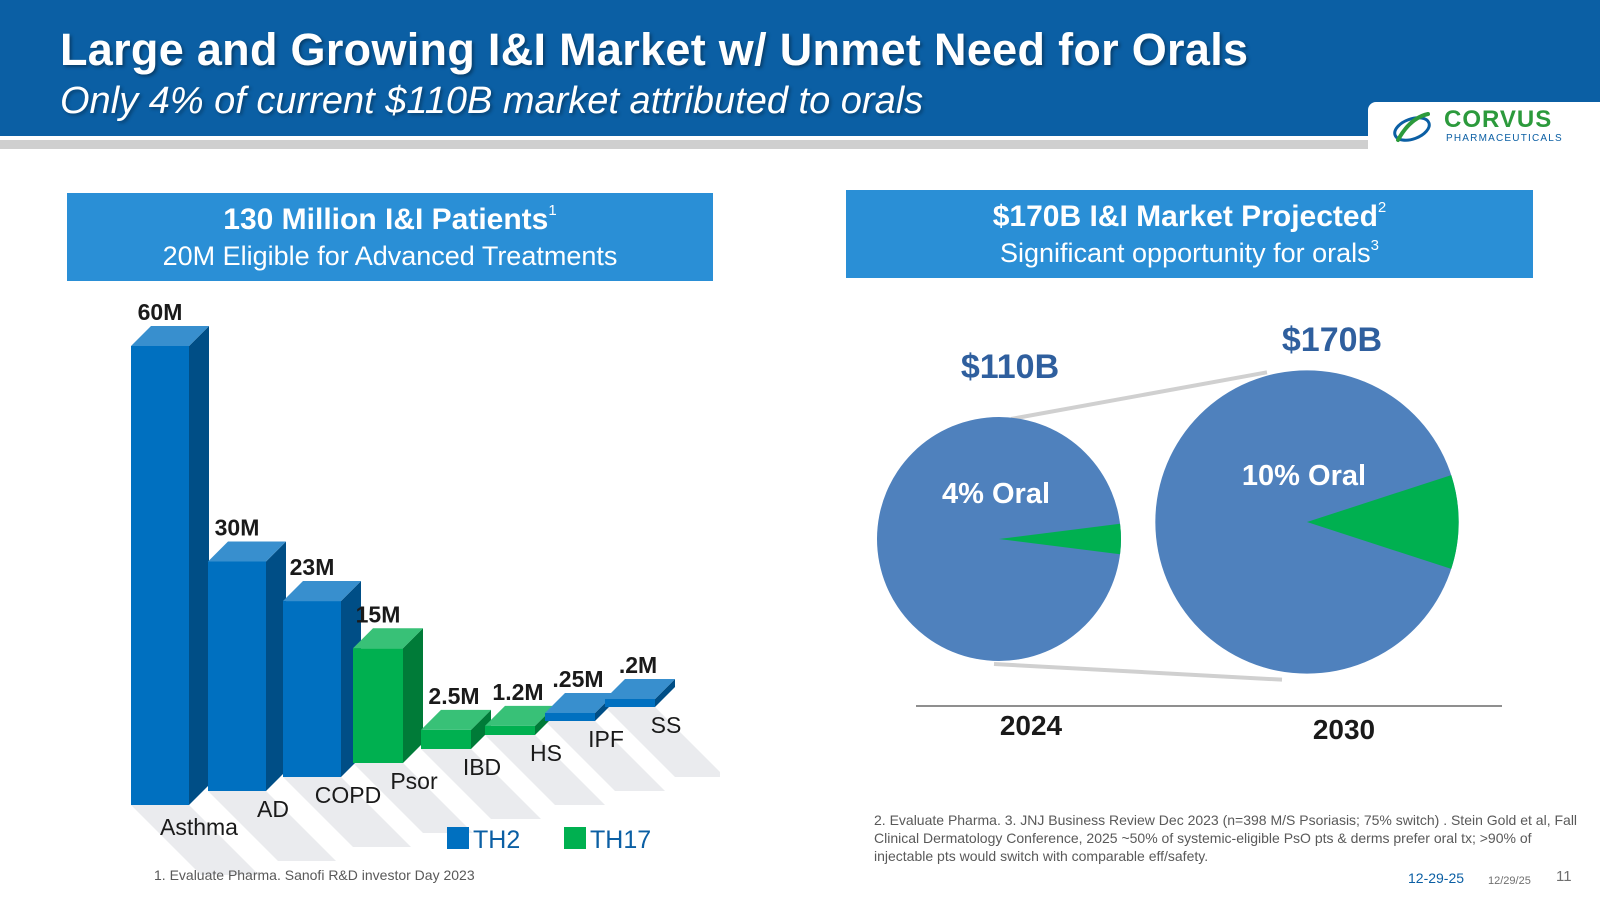 This screenshot has width=1600, height=900. What do you see at coordinates (453, 696) in the screenshot?
I see `bar-value-label: 2.5M` at bounding box center [453, 696].